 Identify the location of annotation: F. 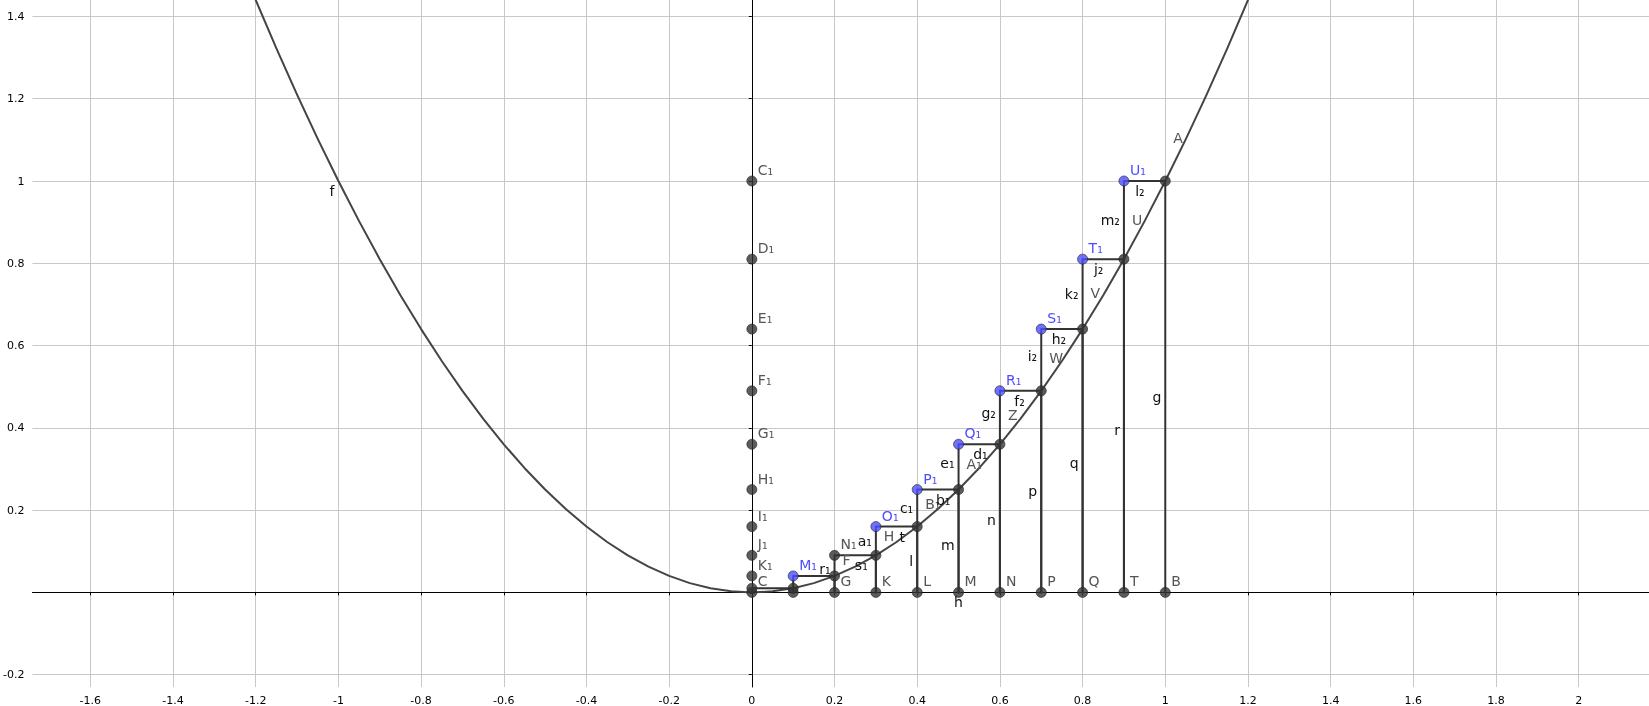
(846, 560).